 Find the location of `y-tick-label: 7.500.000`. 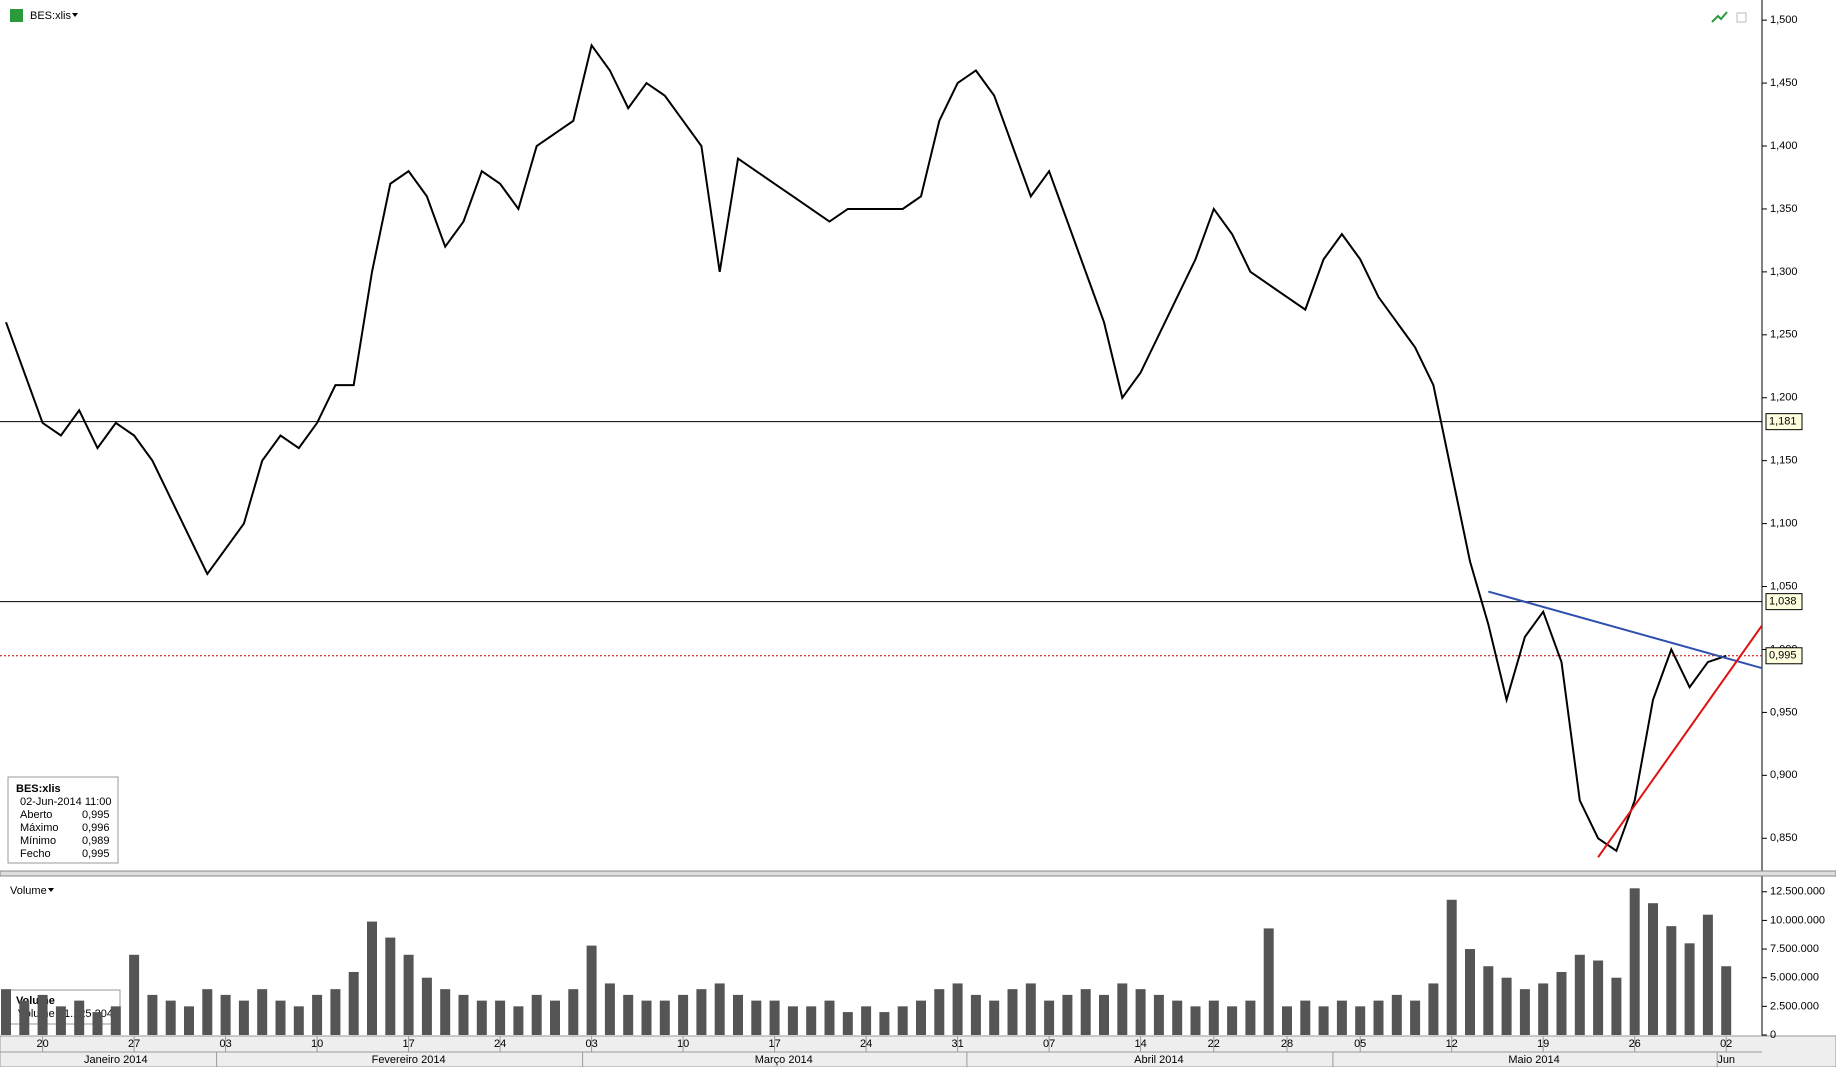

y-tick-label: 7.500.000 is located at coordinates (1794, 949).